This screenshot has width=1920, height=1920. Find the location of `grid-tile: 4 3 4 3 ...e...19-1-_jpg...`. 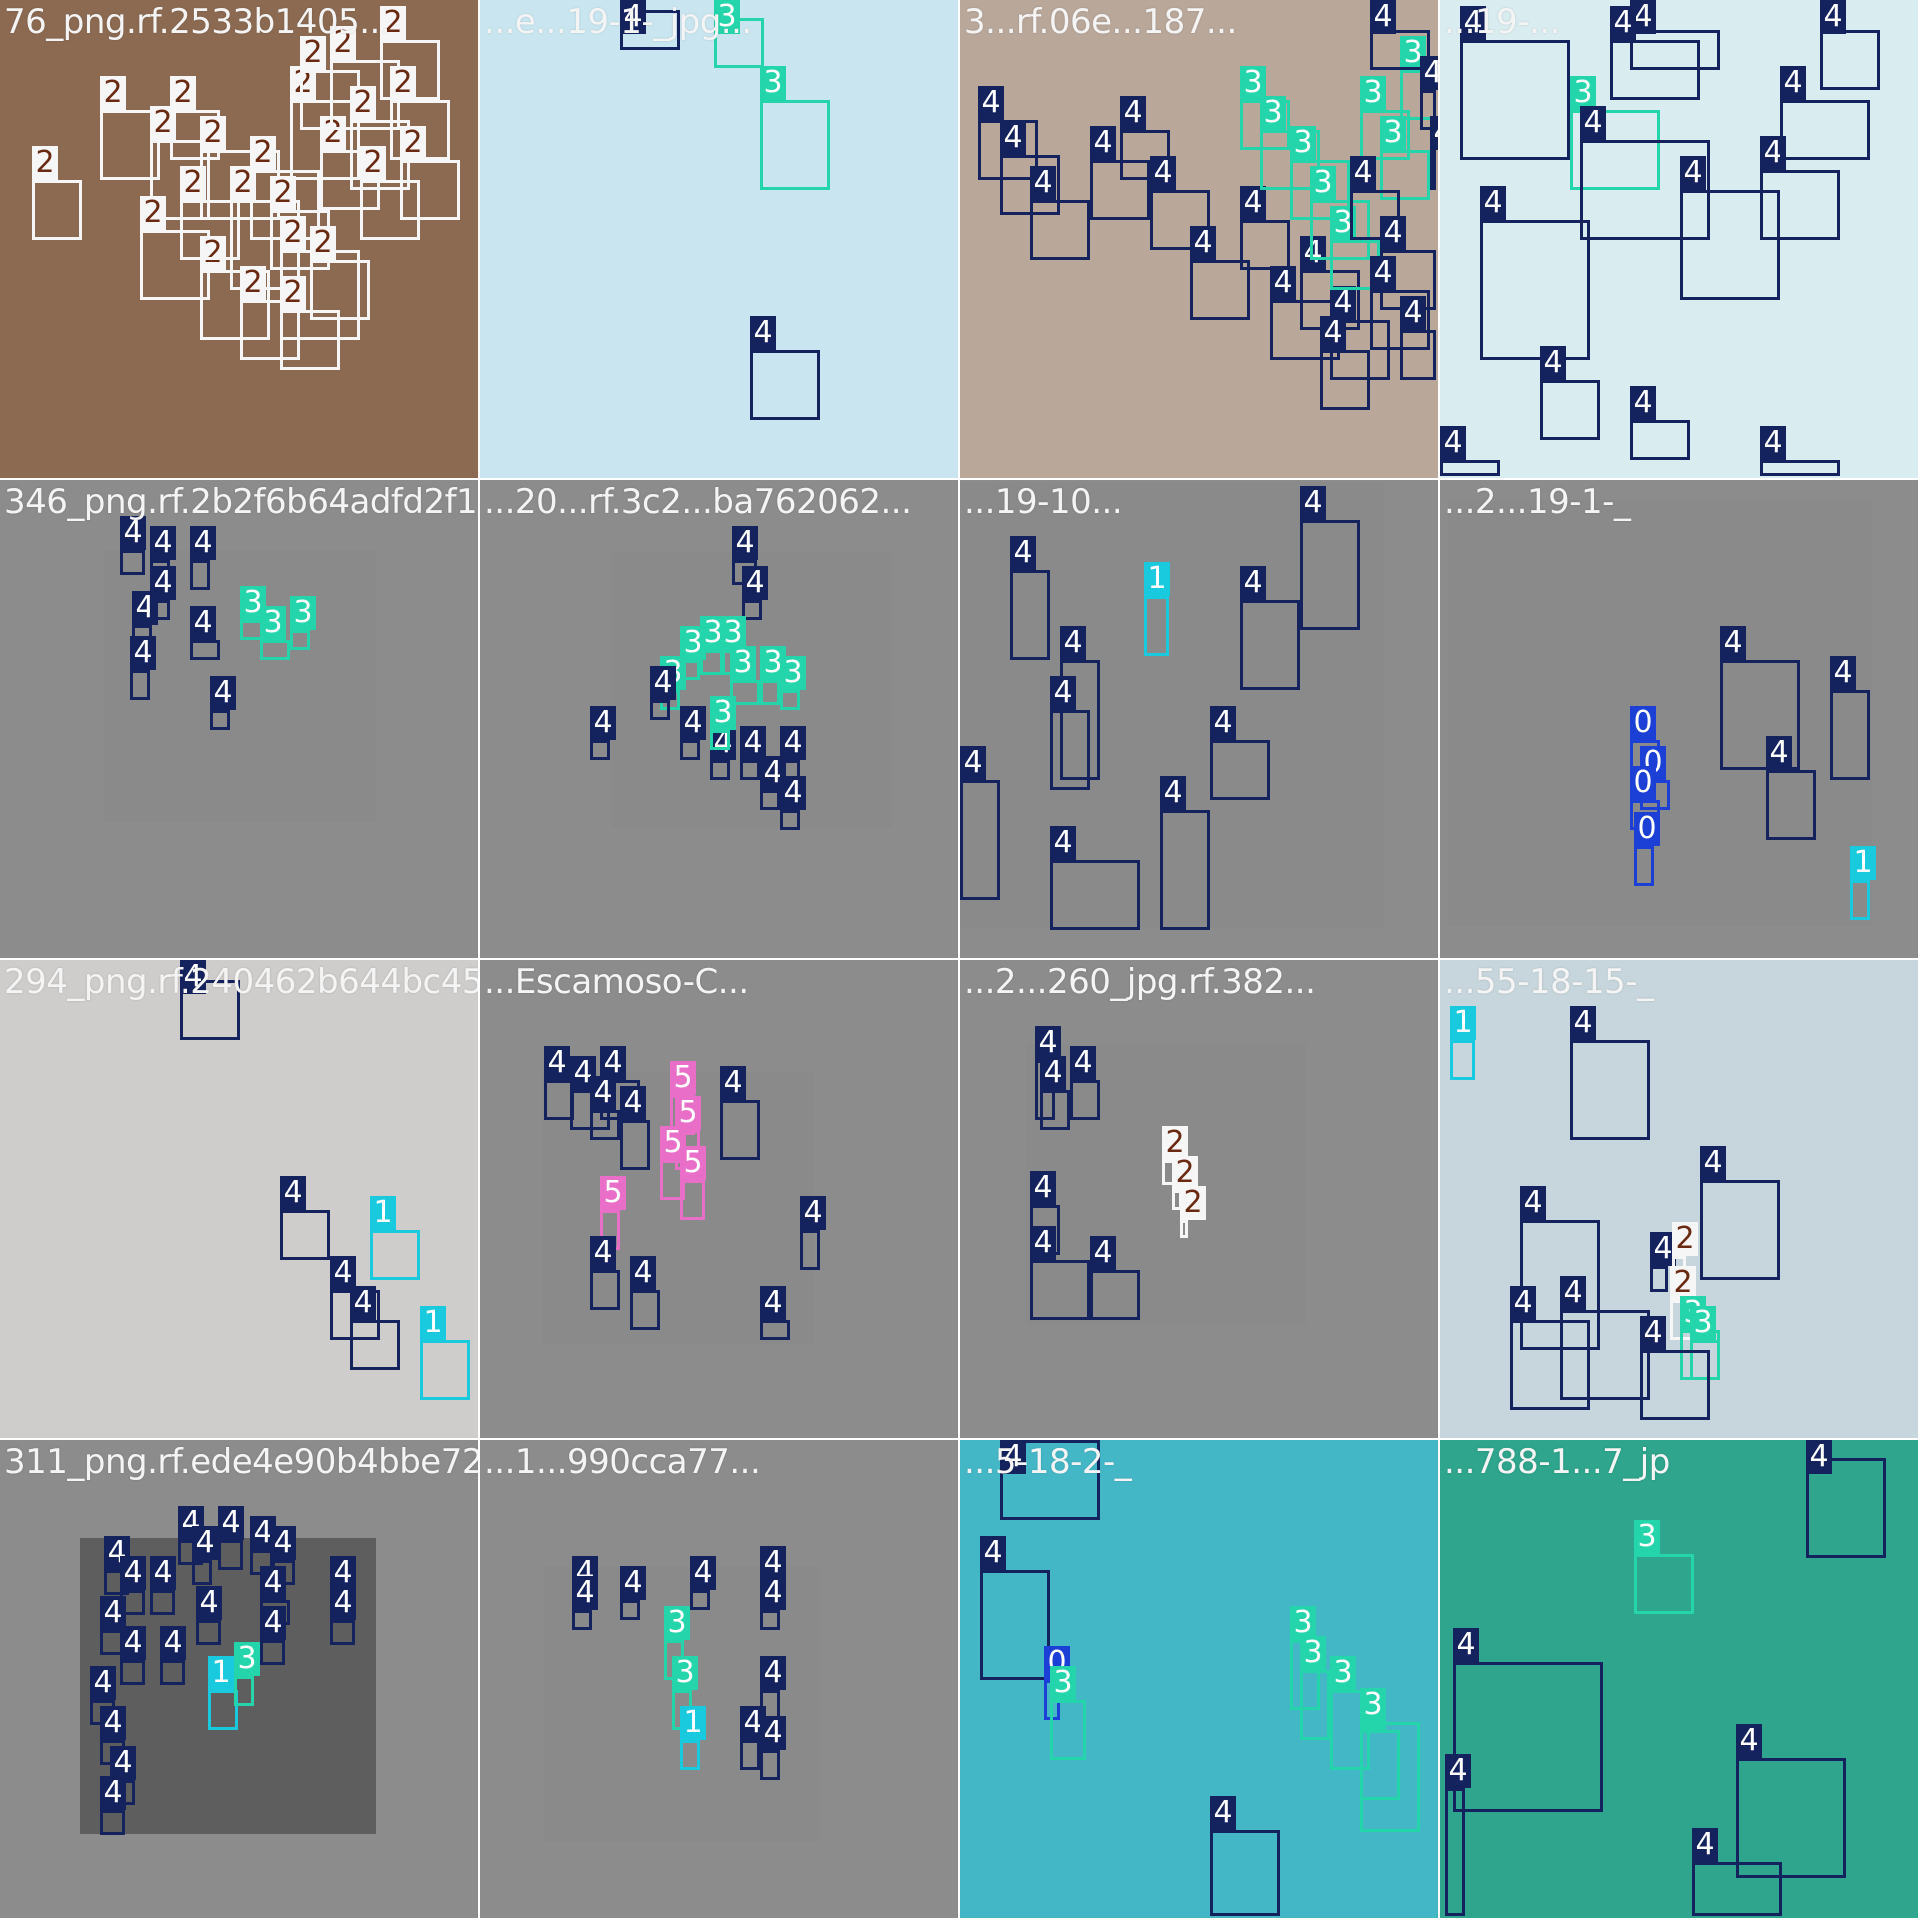

grid-tile: 4 3 4 3 ...e...19-1-_jpg... is located at coordinates (719, 239).